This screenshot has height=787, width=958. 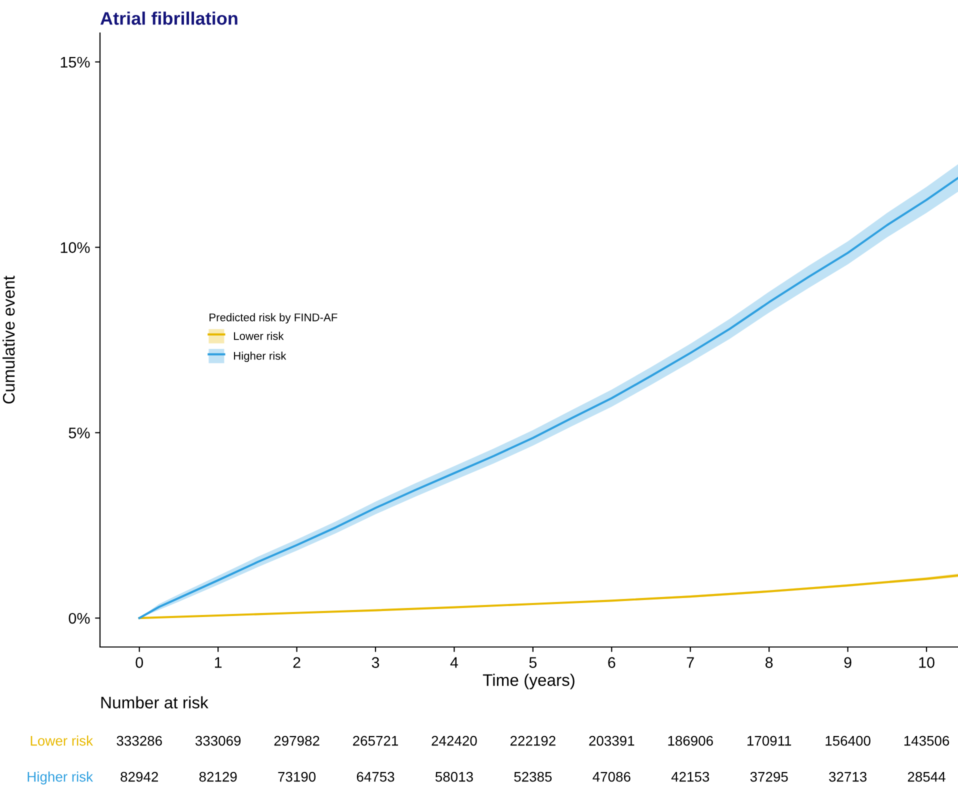 I want to click on x-tick-label: 6, so click(x=612, y=662).